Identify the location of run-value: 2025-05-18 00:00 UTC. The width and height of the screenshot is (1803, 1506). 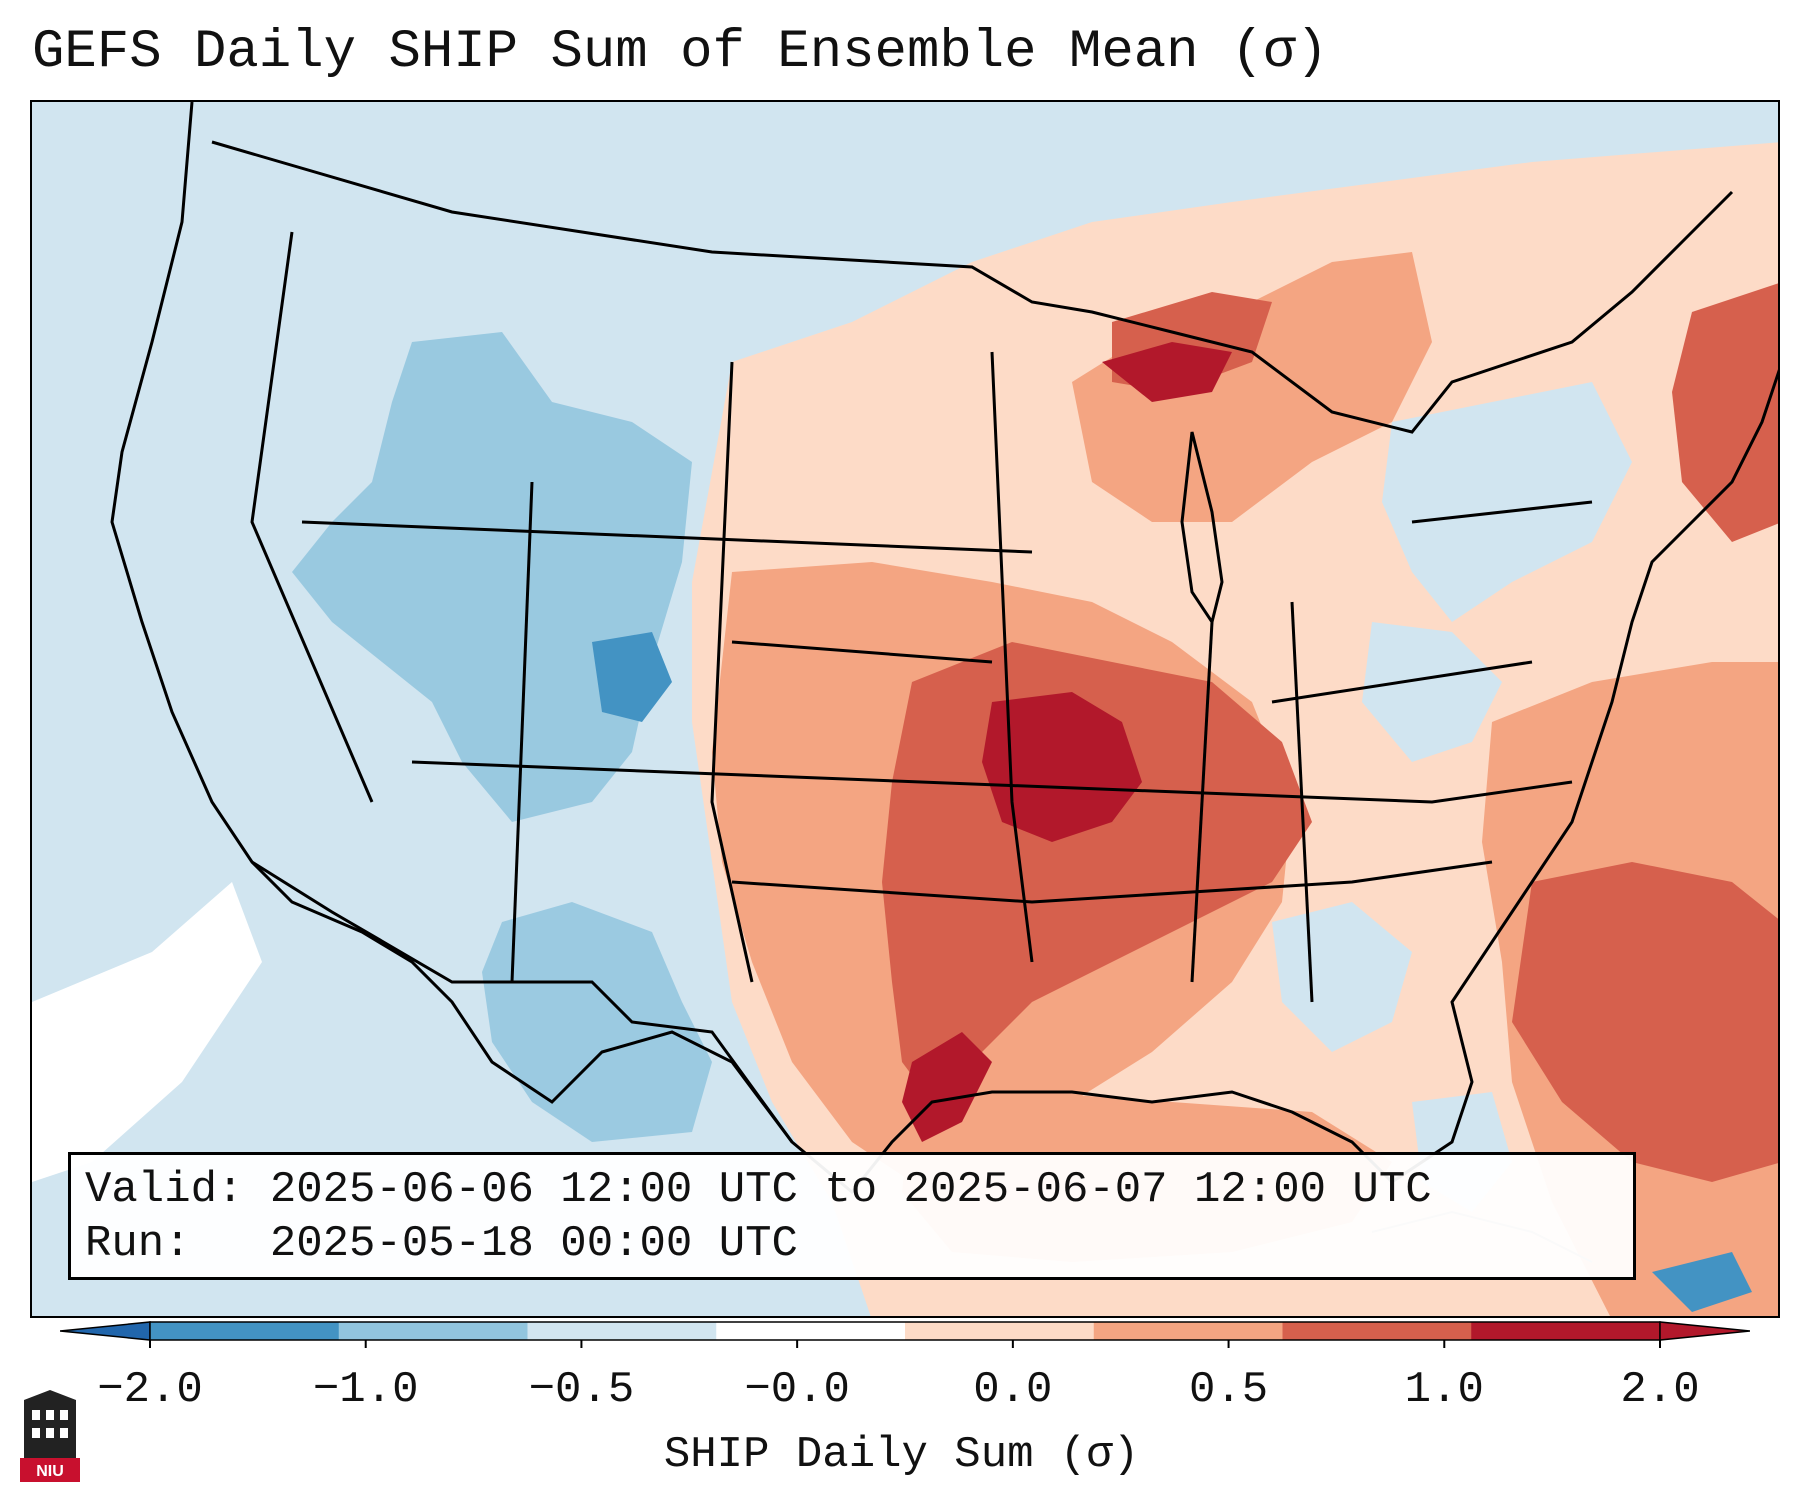
(533, 1244).